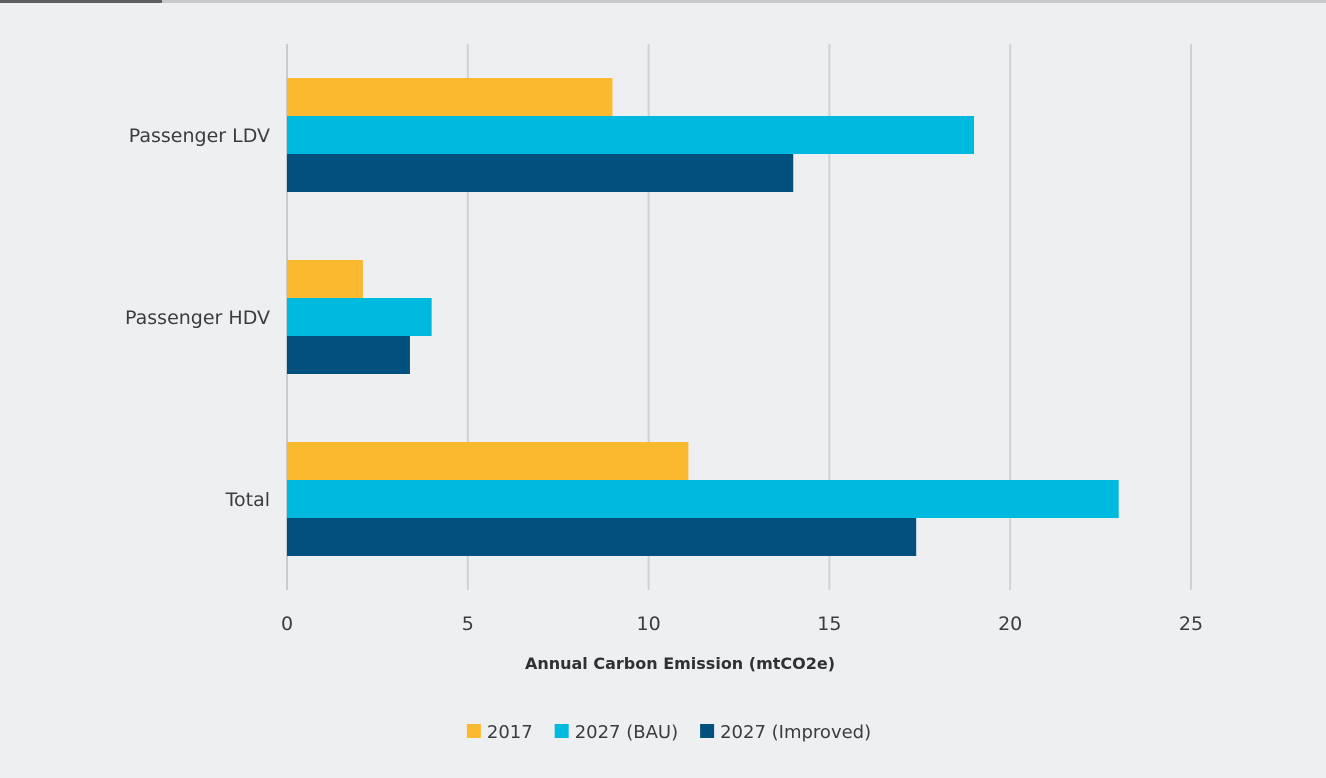  I want to click on category-labels: Passenger LDV Passenger HDV Total, so click(197, 318).